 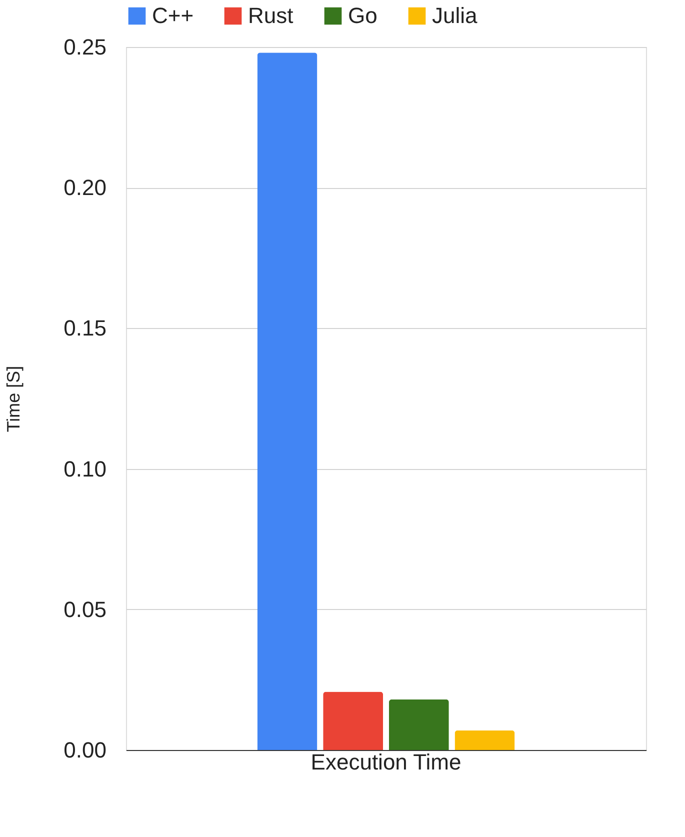 What do you see at coordinates (85, 328) in the screenshot?
I see `y-tick-label: 0.15` at bounding box center [85, 328].